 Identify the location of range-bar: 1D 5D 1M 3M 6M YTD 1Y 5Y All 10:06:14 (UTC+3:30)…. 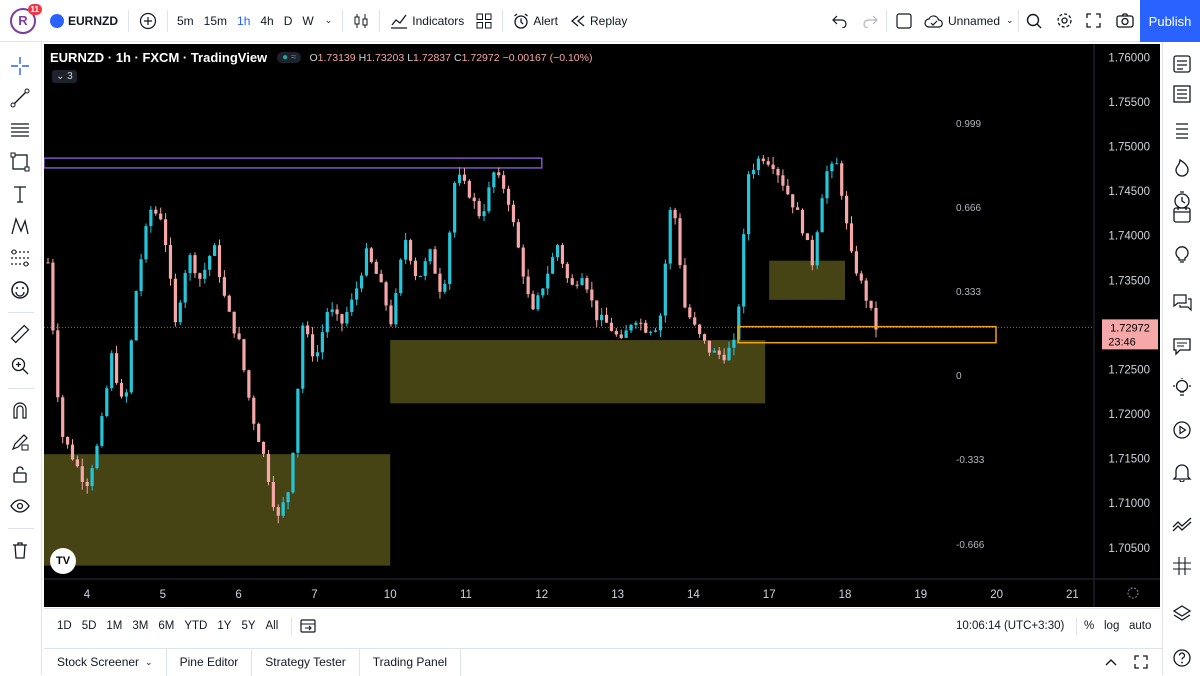
(602, 625).